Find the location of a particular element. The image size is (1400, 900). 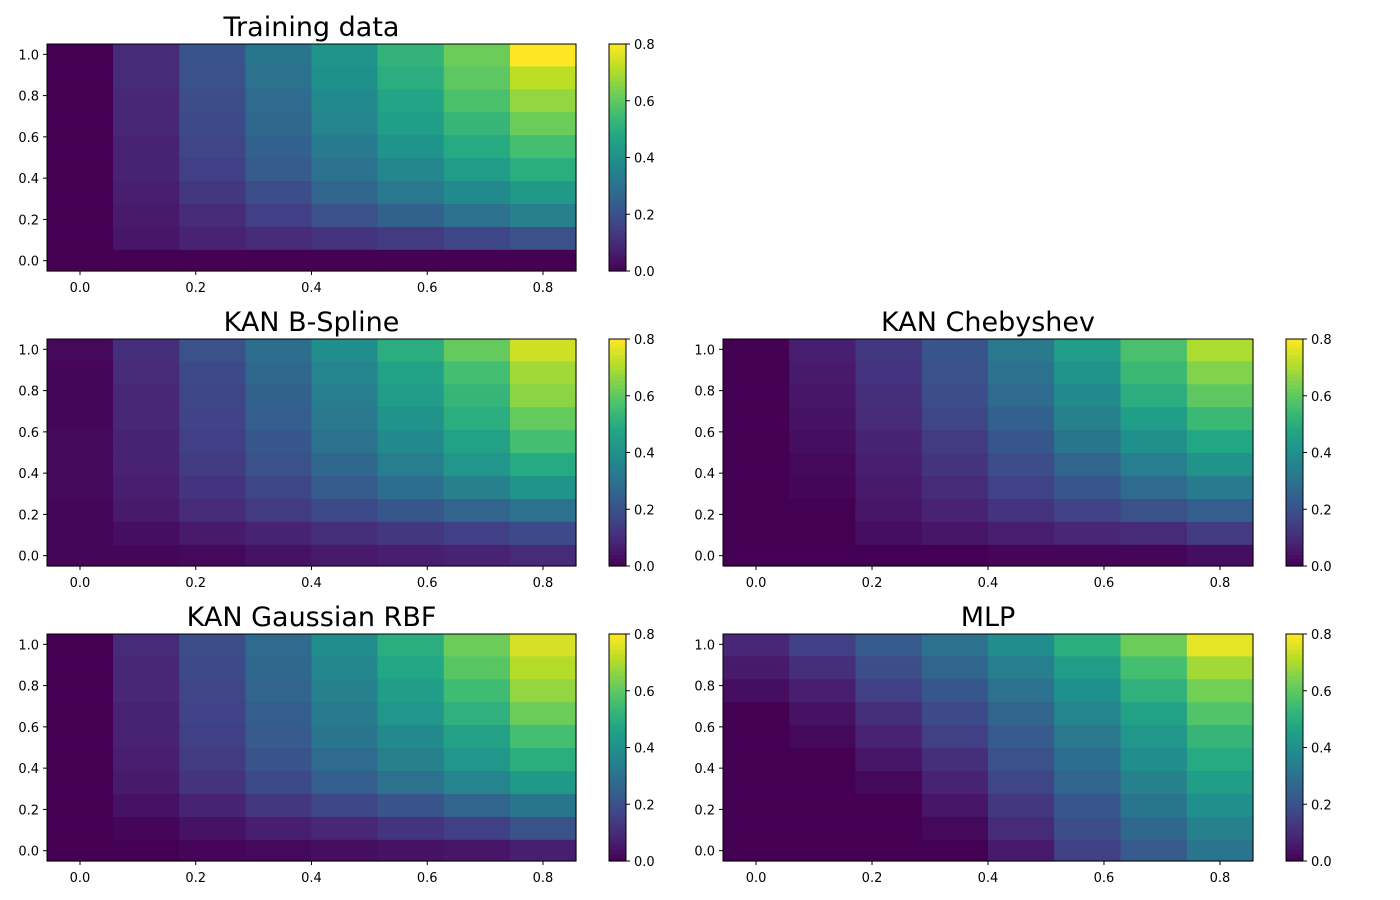

y-tick-label: 0.2 is located at coordinates (704, 810).